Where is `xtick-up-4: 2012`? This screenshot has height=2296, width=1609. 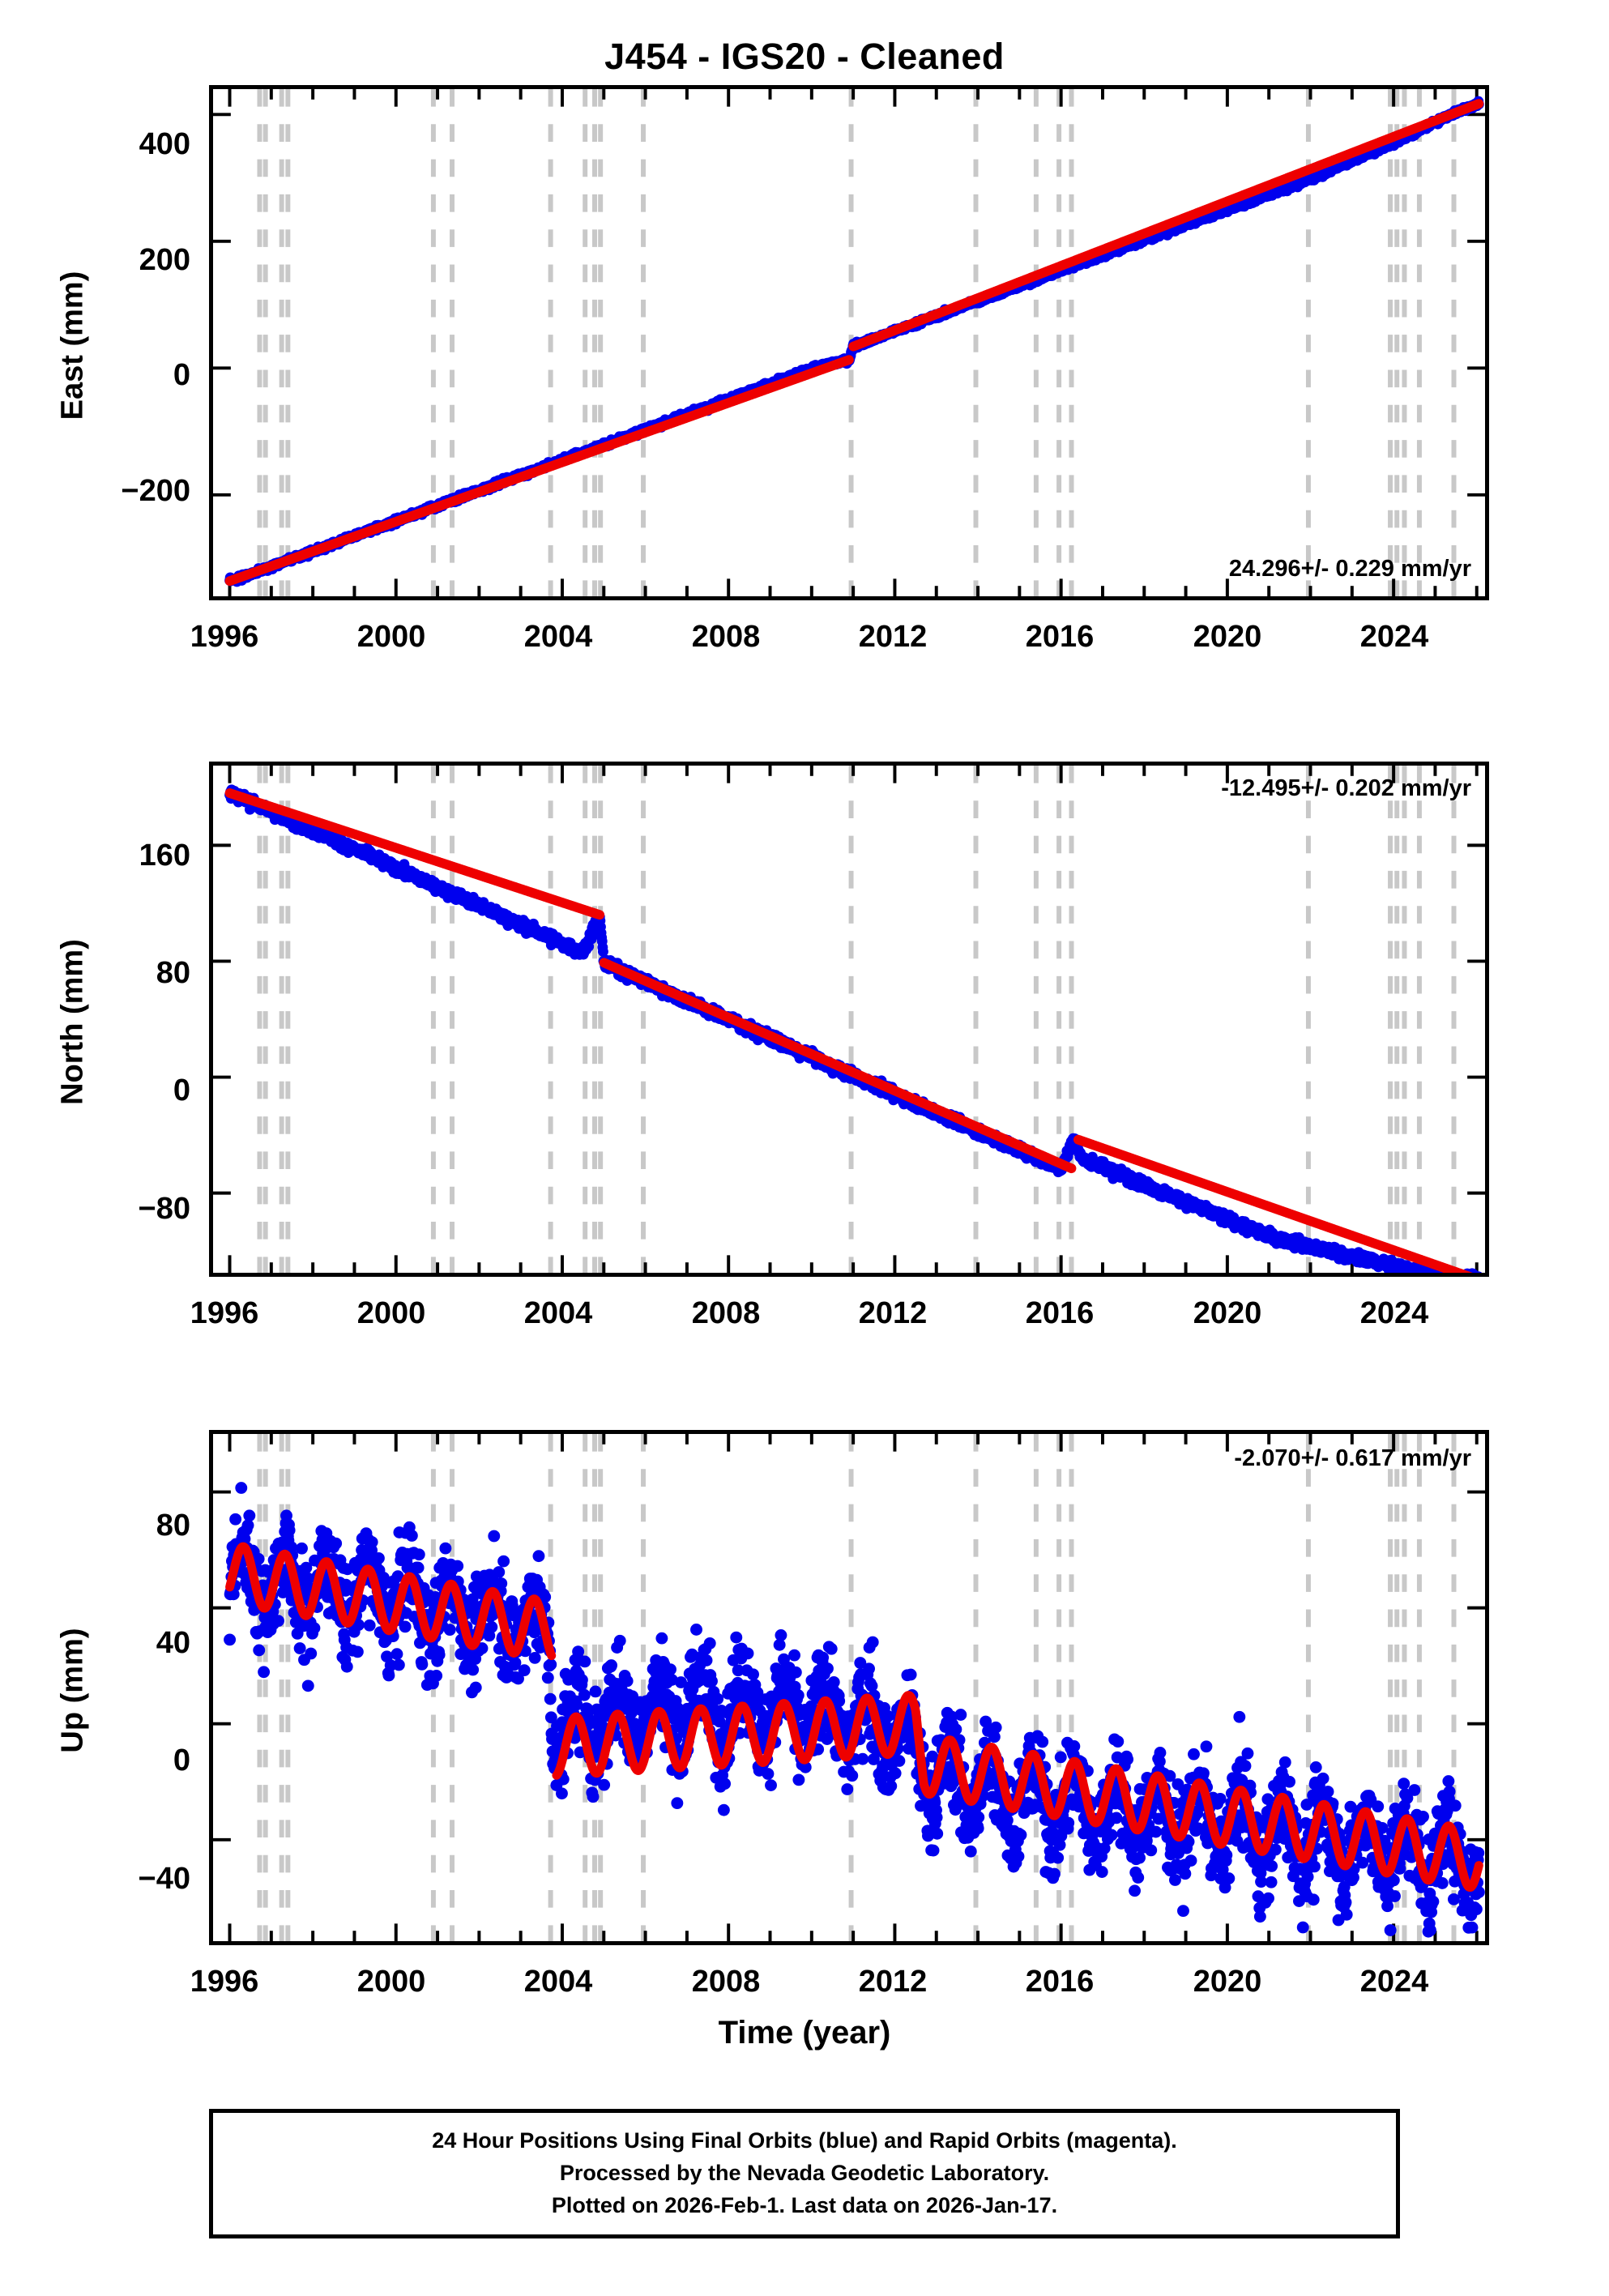 xtick-up-4: 2012 is located at coordinates (893, 1982).